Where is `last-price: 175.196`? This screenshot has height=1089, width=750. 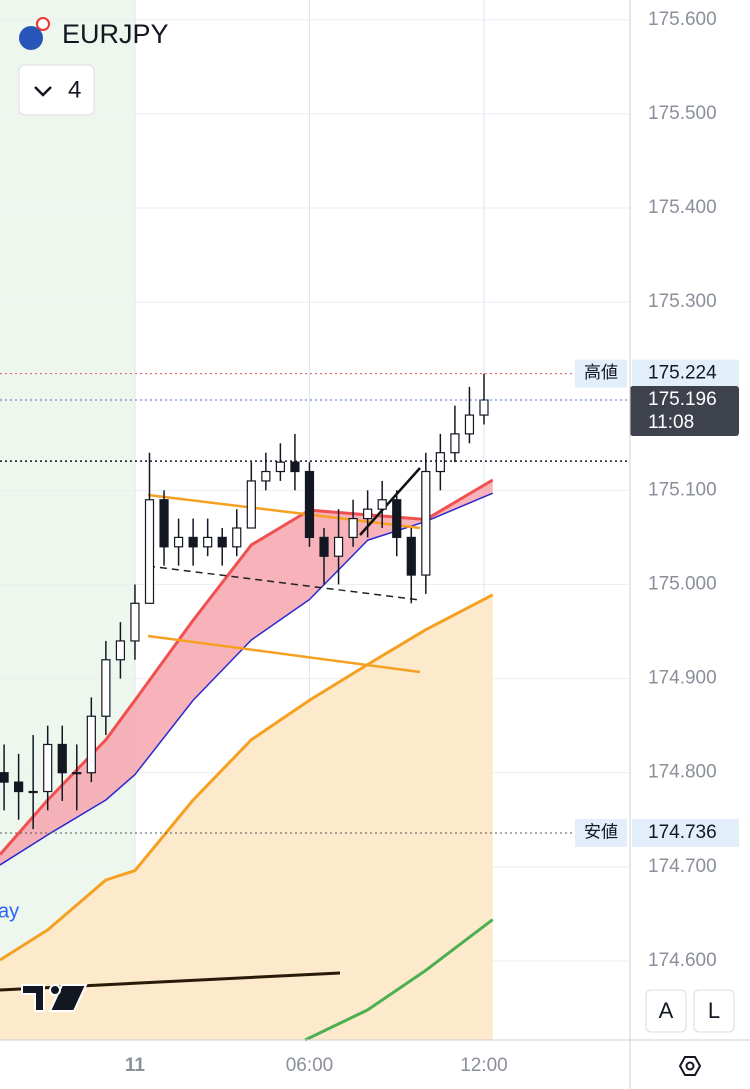
last-price: 175.196 is located at coordinates (682, 399).